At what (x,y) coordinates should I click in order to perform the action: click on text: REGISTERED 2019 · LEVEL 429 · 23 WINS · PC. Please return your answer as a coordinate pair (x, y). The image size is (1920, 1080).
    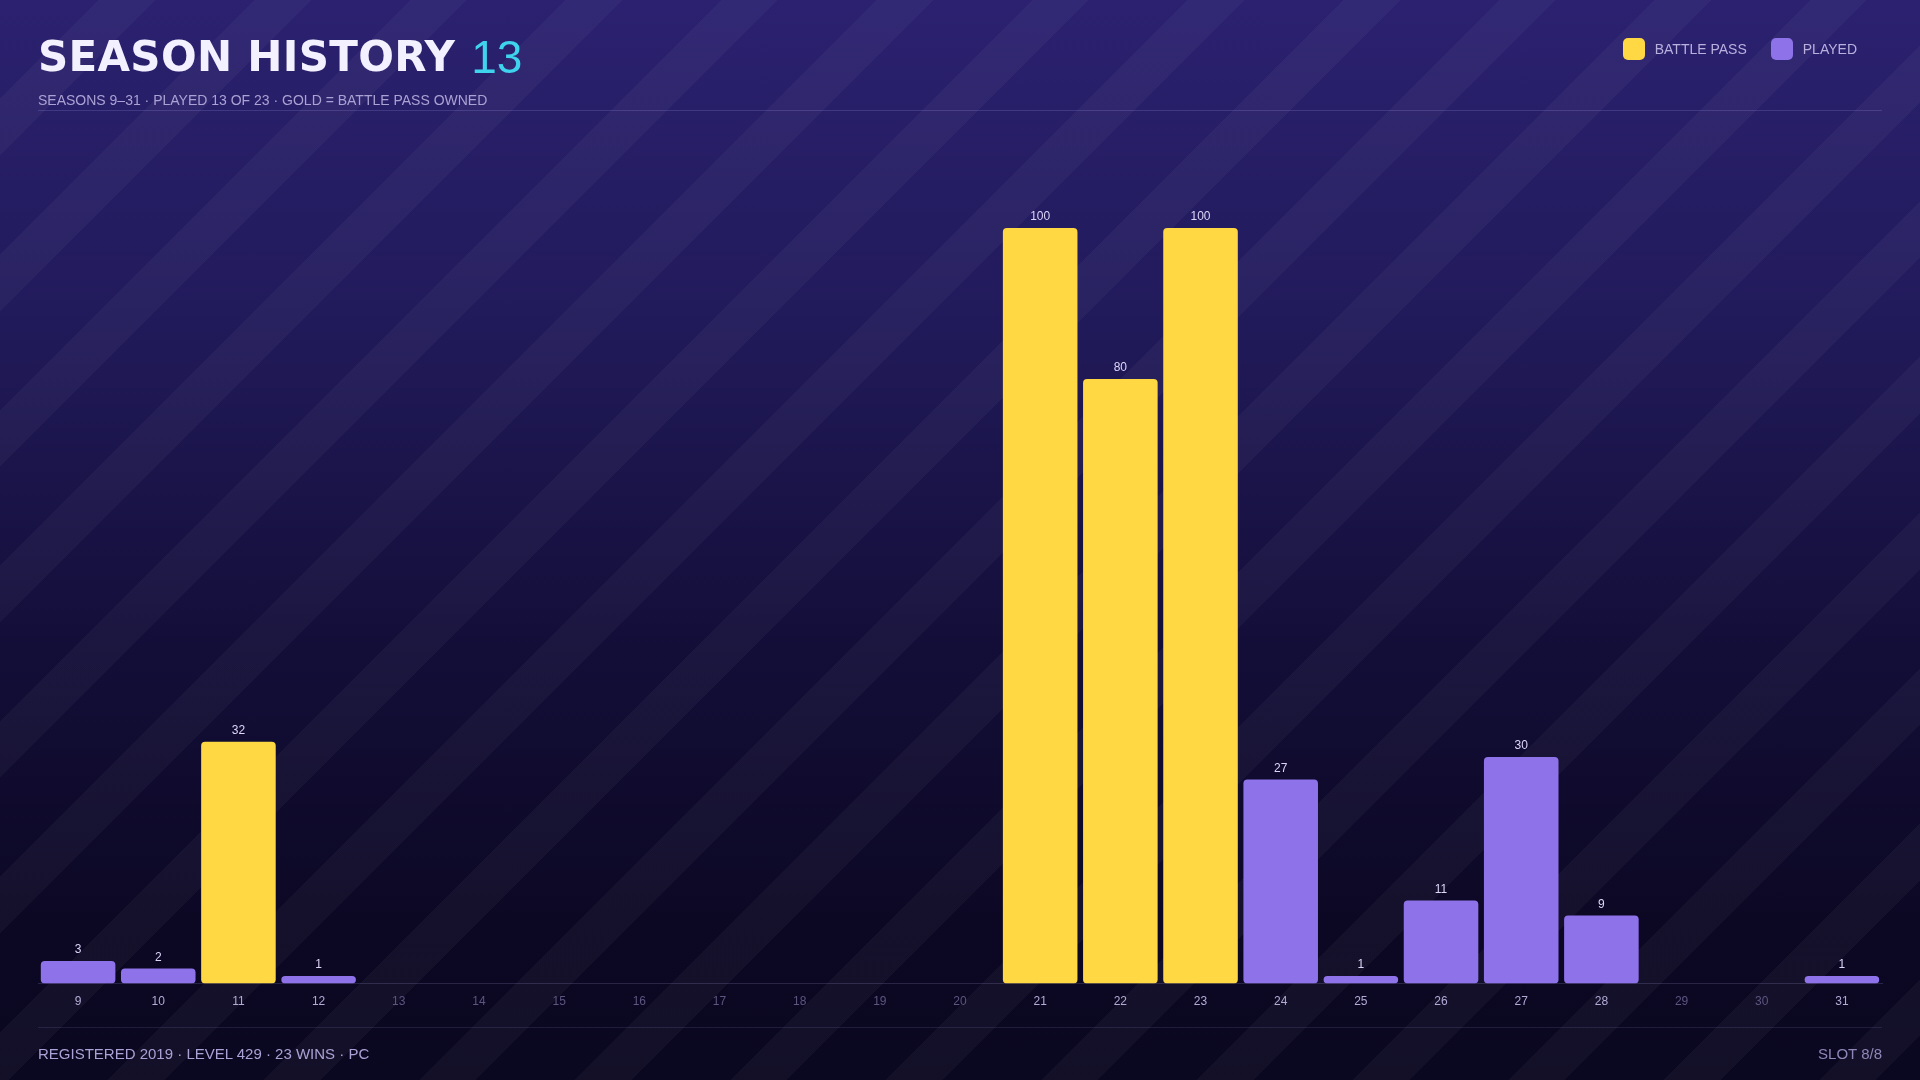
    Looking at the image, I should click on (204, 1053).